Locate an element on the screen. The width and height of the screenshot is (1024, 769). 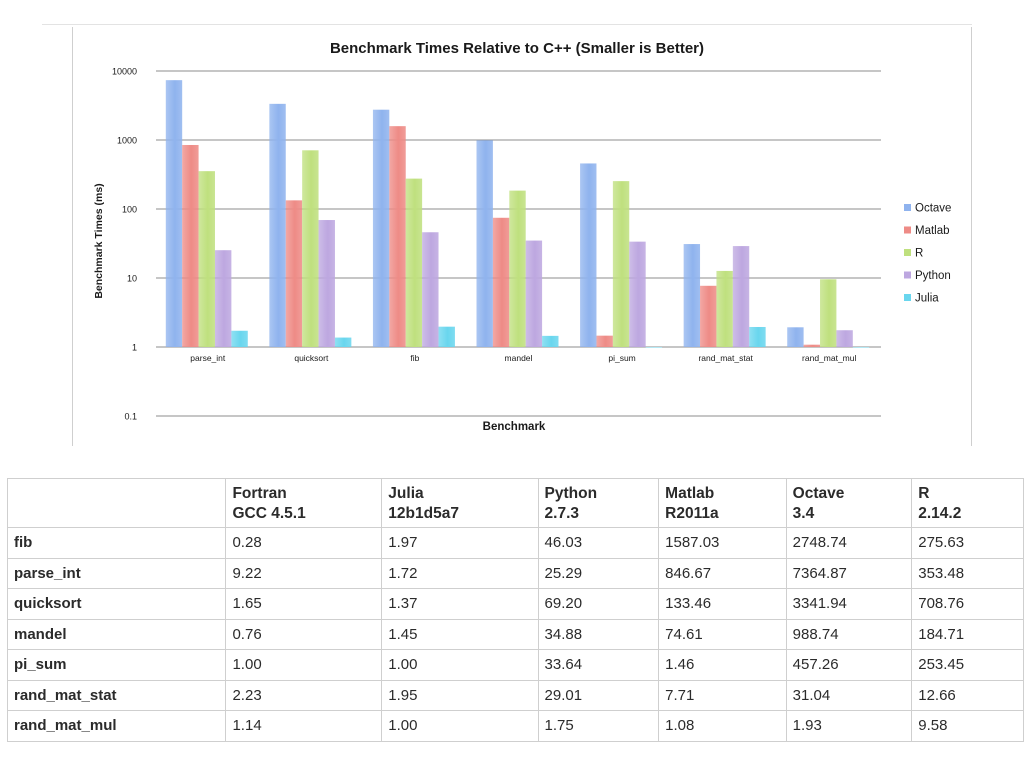
bar-r-quicksort is located at coordinates (310, 248).